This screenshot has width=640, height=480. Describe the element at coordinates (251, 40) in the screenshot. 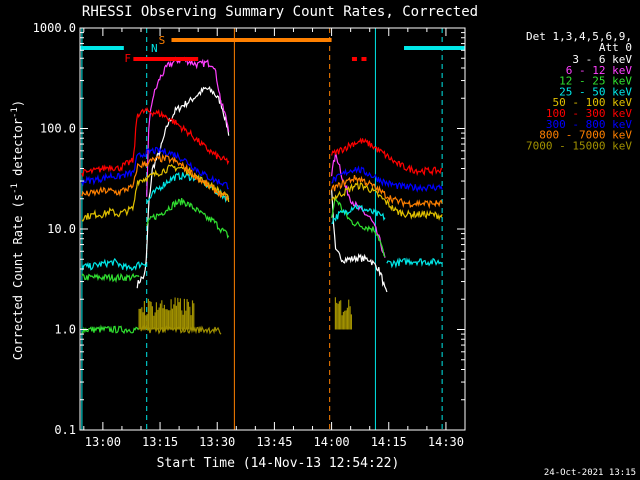

I see `saa-bar` at that location.